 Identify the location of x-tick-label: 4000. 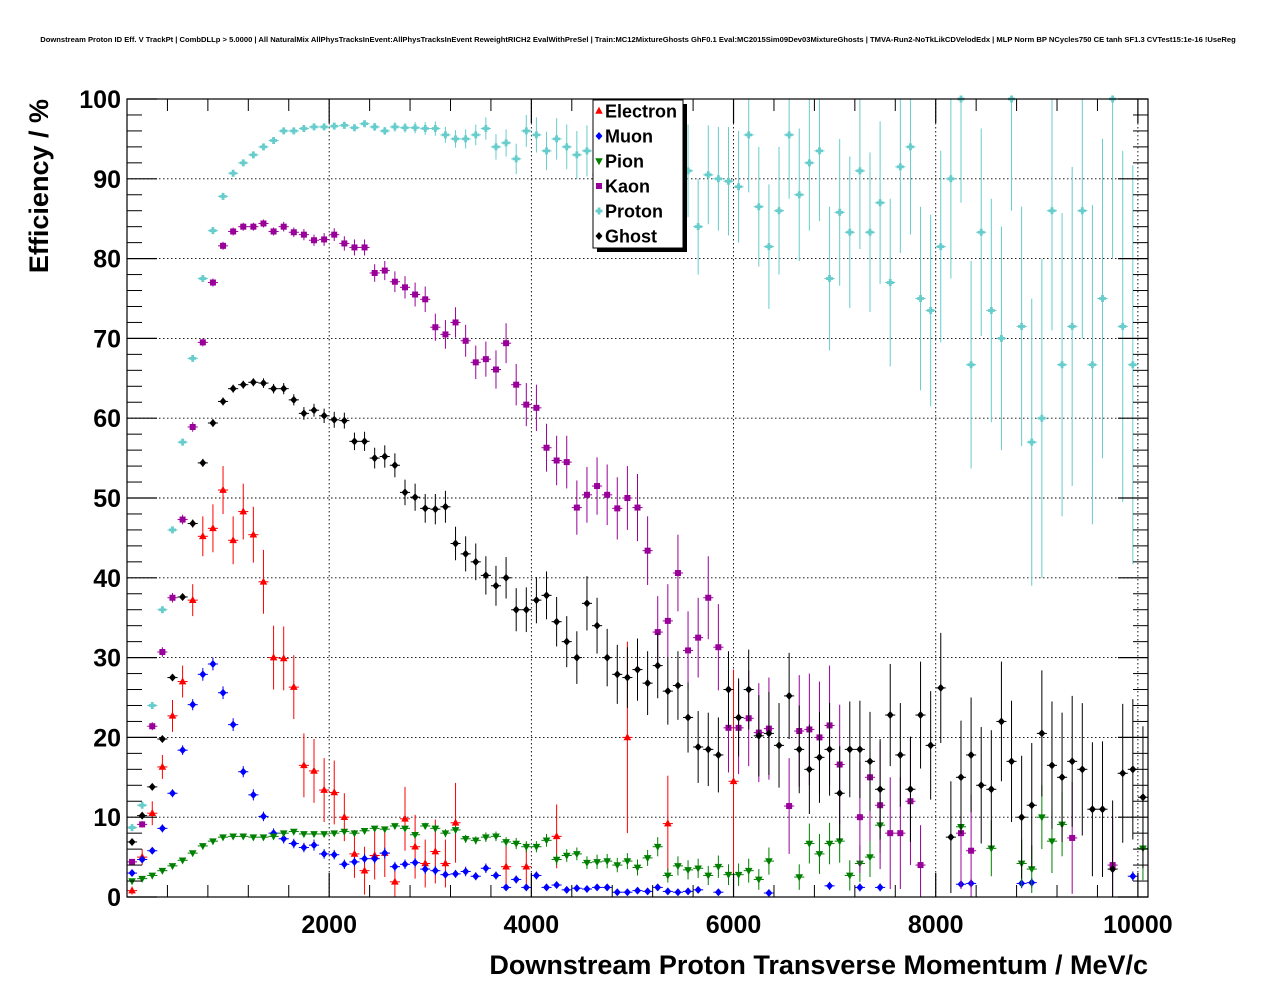
(532, 925).